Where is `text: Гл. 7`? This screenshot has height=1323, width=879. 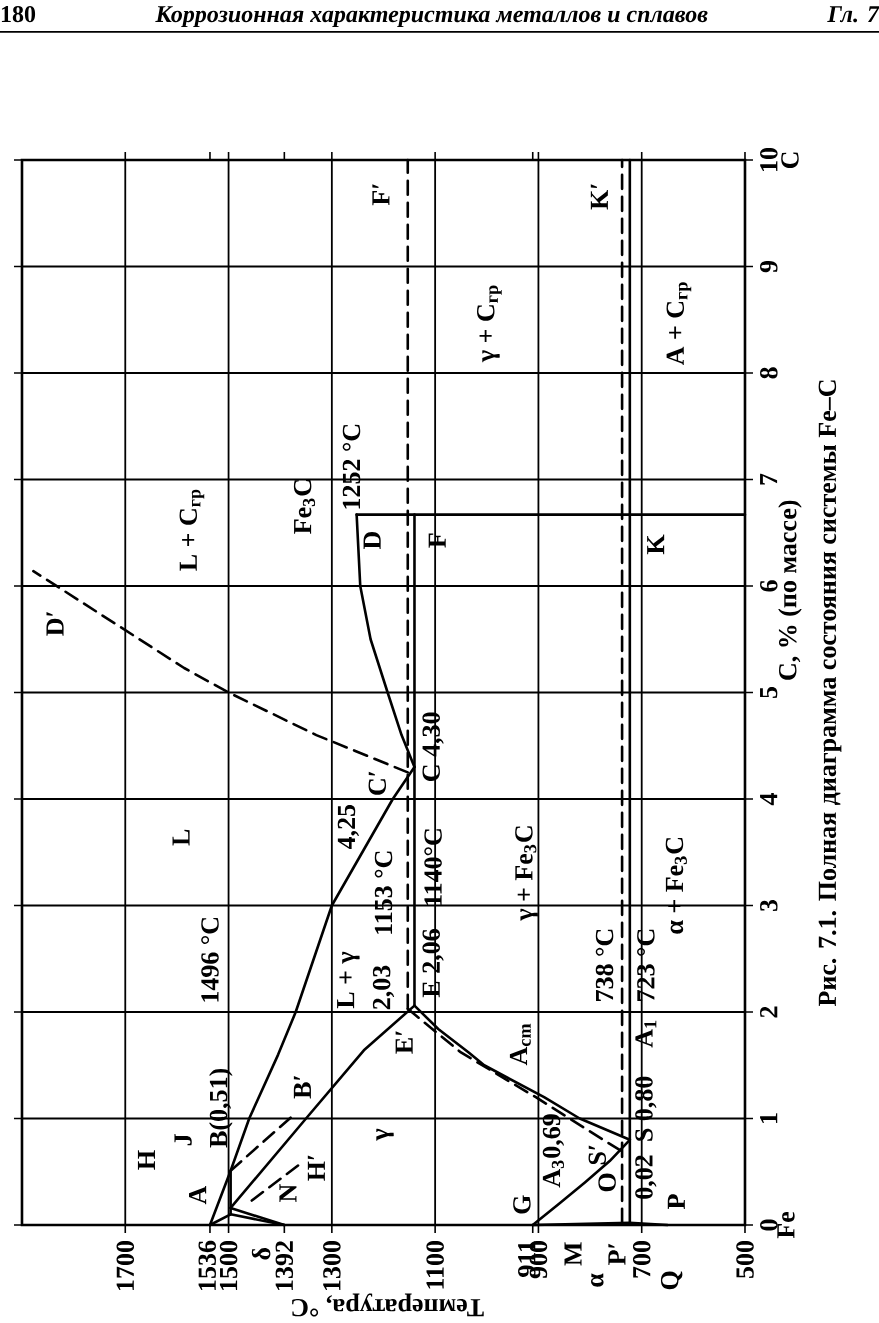
text: Гл. 7 is located at coordinates (853, 14).